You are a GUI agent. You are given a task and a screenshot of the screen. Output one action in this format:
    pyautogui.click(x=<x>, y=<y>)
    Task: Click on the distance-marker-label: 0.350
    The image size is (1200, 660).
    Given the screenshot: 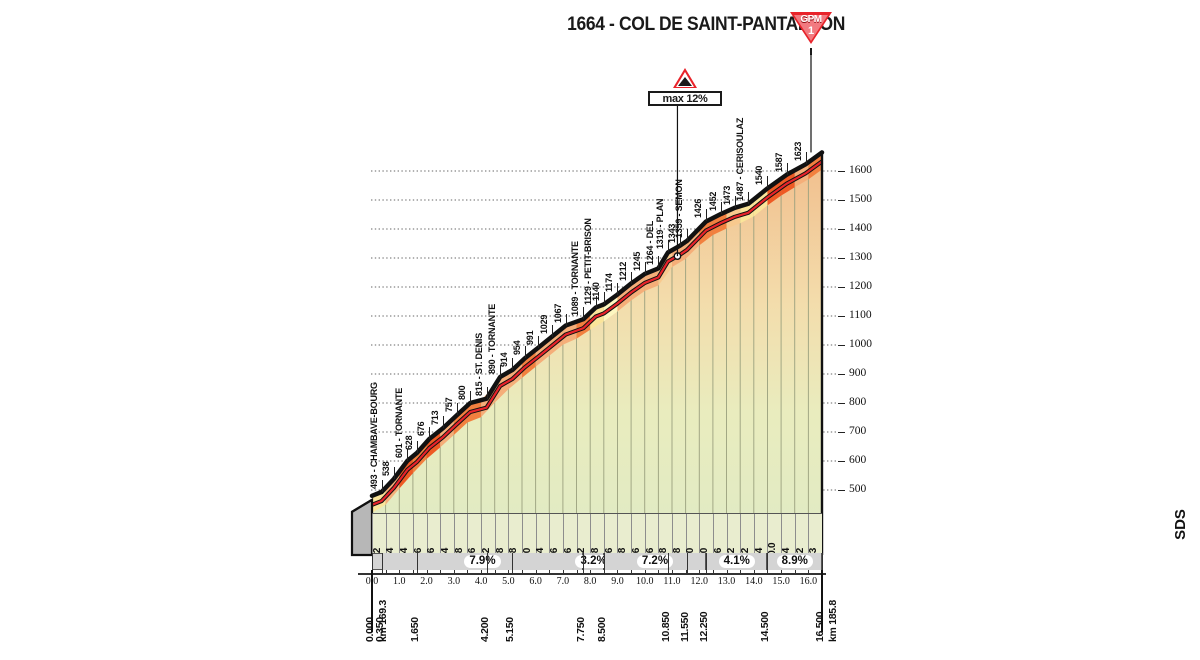 What is the action you would take?
    pyautogui.click(x=379, y=629)
    